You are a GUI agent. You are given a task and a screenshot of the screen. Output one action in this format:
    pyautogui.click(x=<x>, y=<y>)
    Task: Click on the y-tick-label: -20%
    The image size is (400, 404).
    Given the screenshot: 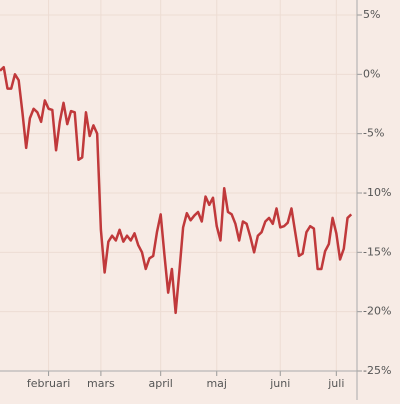 What is the action you would take?
    pyautogui.click(x=377, y=311)
    